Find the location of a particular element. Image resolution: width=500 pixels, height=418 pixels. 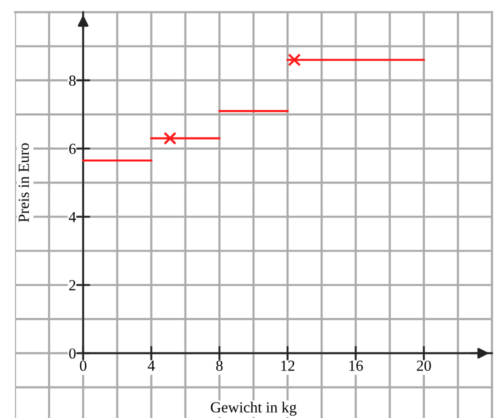

x-tick-label: 16 is located at coordinates (356, 365).